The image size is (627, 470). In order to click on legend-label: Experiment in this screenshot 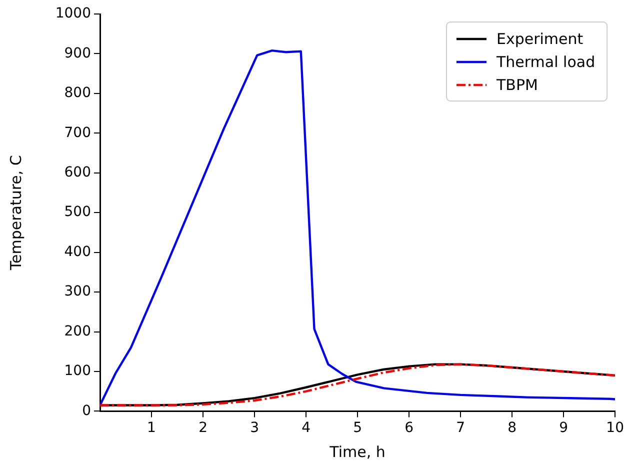, I will do `click(540, 39)`.